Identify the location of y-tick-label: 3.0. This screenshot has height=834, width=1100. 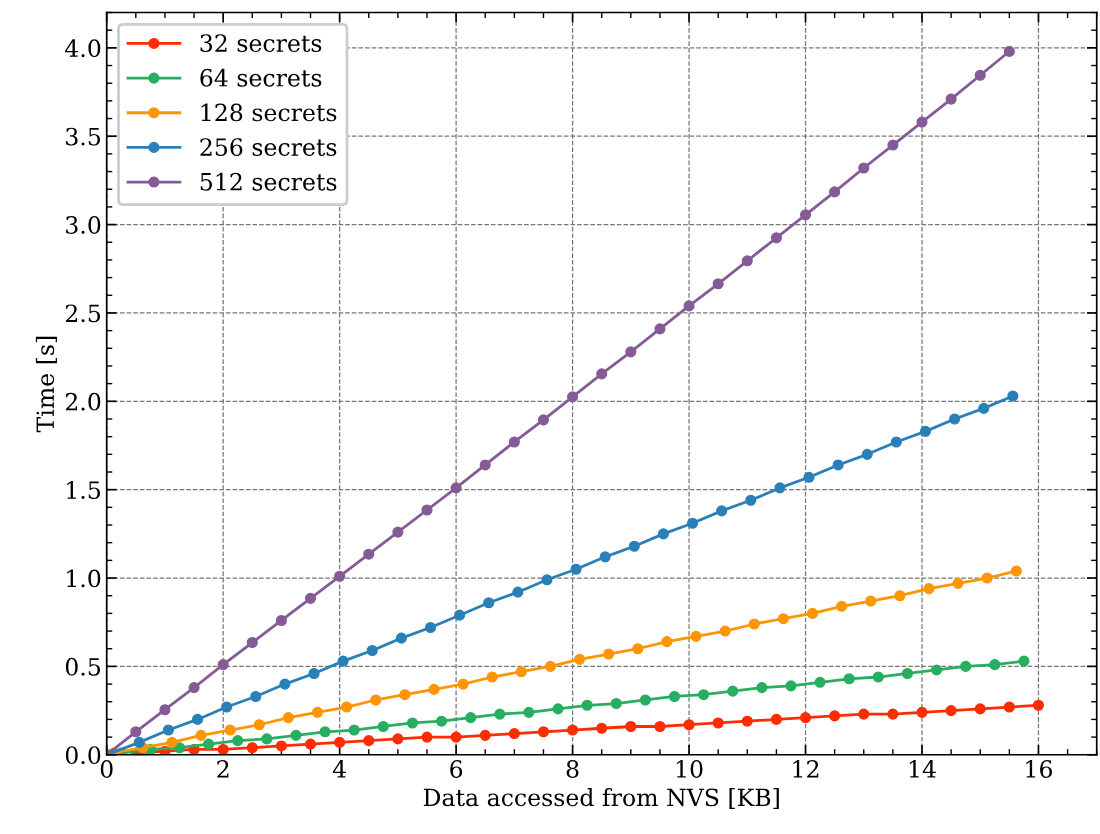
(83, 225).